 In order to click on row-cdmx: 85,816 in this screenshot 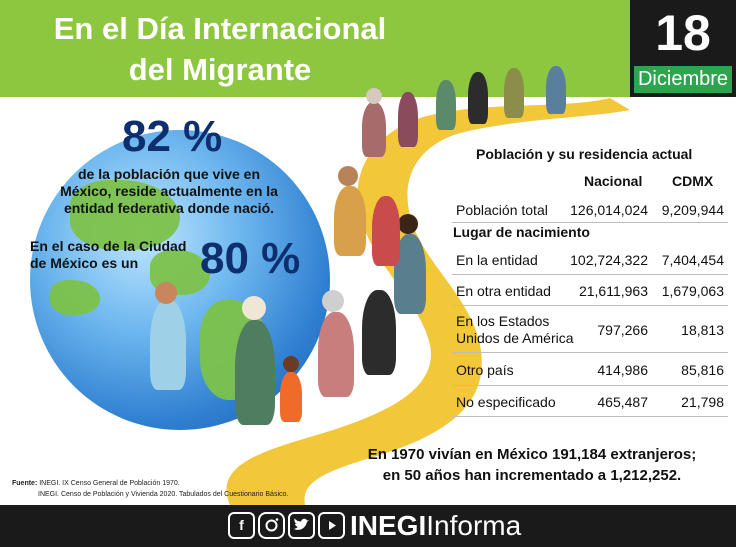, I will do `click(702, 370)`.